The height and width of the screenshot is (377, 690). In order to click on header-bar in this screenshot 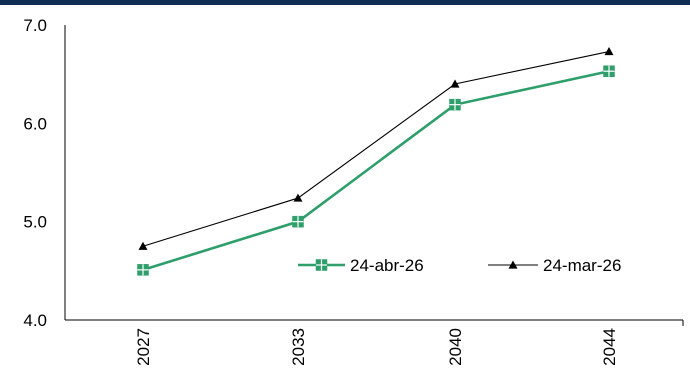, I will do `click(345, 2)`.